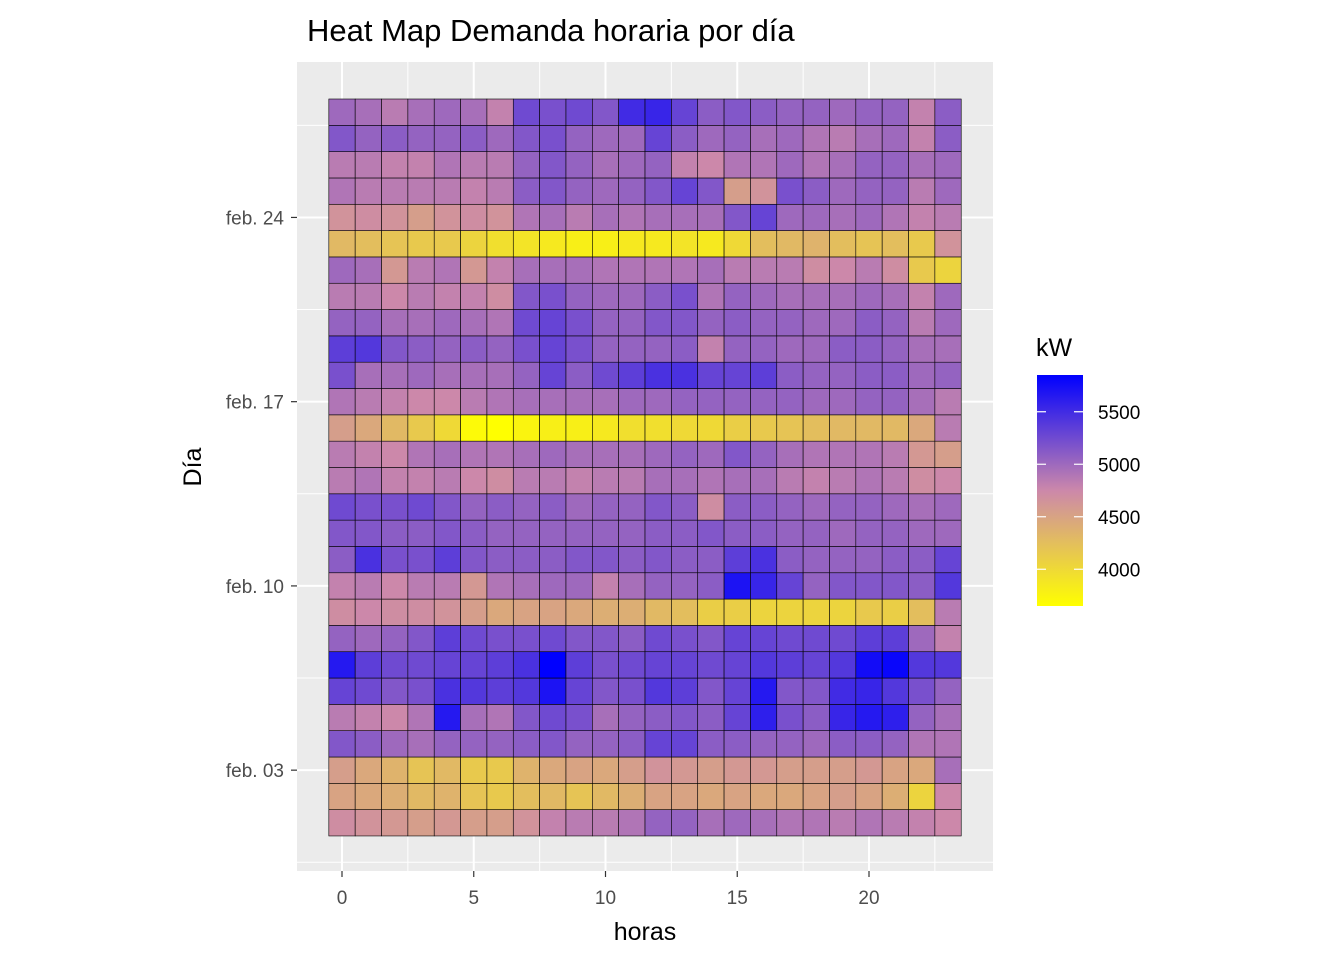 Image resolution: width=1344 pixels, height=960 pixels. Describe the element at coordinates (255, 587) in the screenshot. I see `y-tick-label: feb. 10` at that location.